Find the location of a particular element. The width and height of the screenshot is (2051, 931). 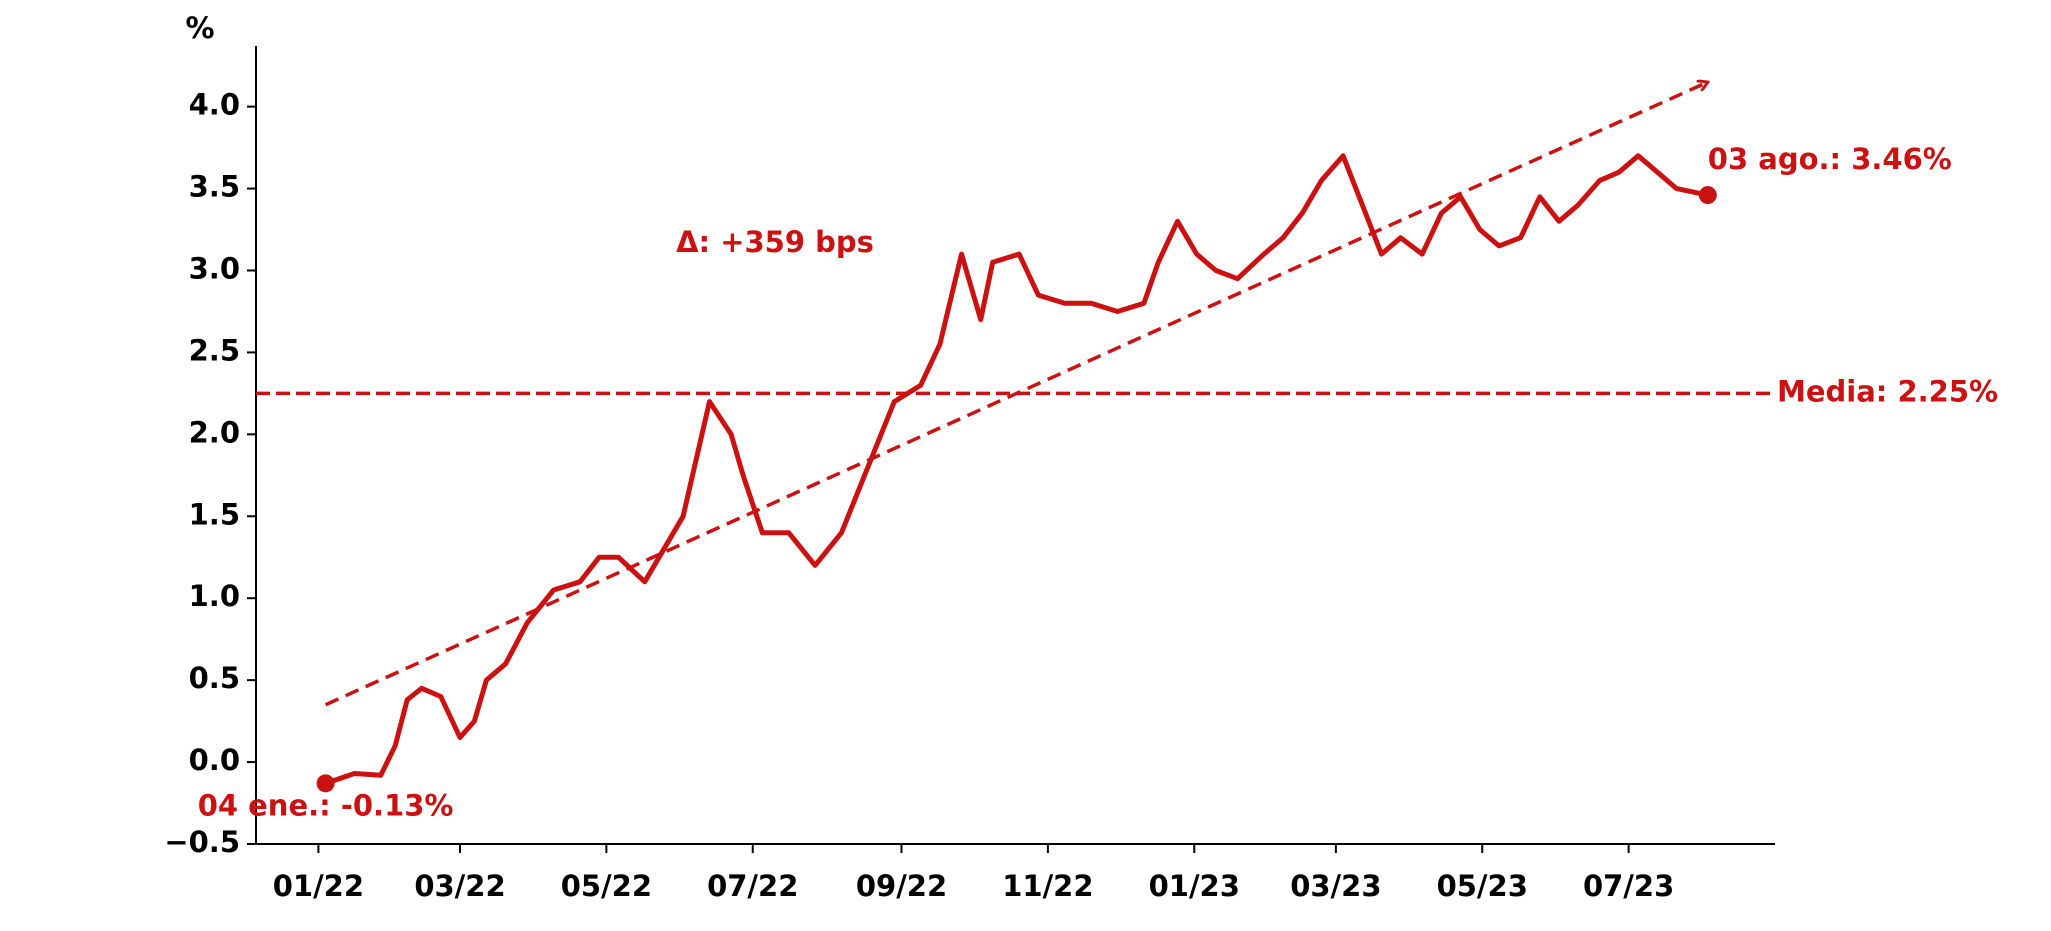

y-tick-label: 2.0 is located at coordinates (214, 432).